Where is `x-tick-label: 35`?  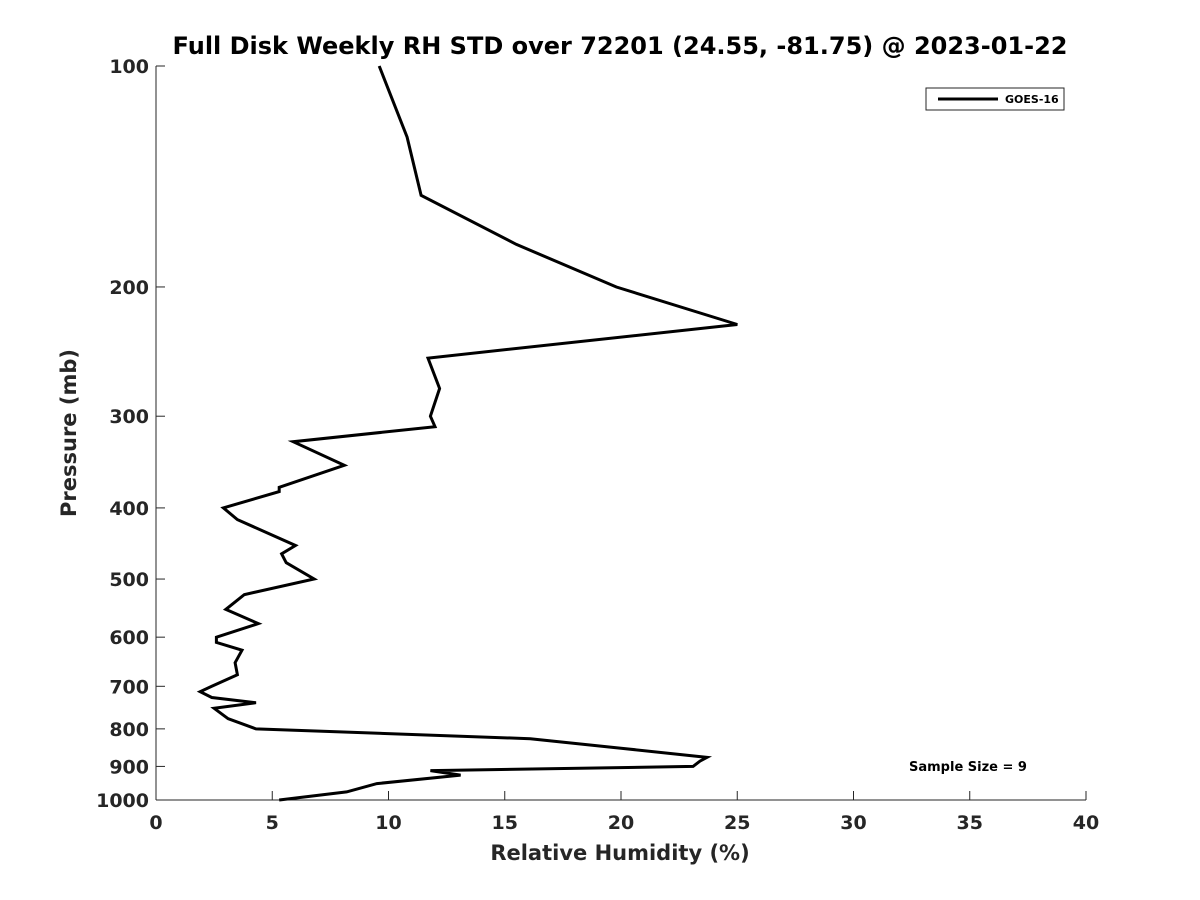 x-tick-label: 35 is located at coordinates (970, 823).